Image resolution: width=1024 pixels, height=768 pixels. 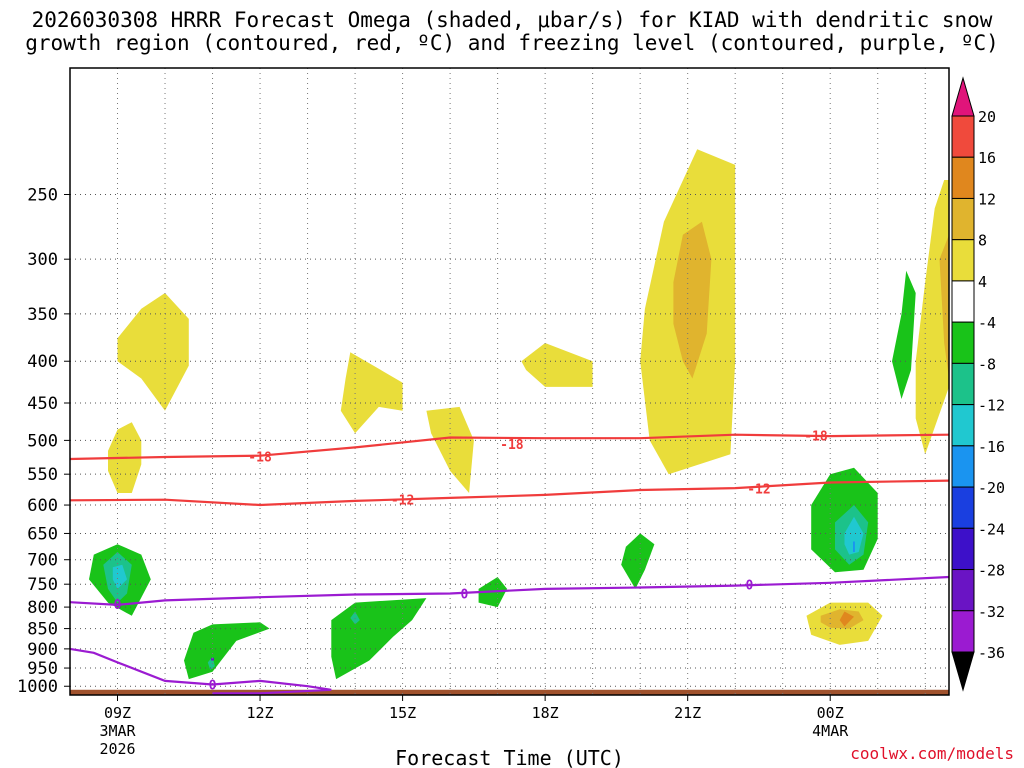 What do you see at coordinates (987, 199) in the screenshot?
I see `colorbar-label: 12` at bounding box center [987, 199].